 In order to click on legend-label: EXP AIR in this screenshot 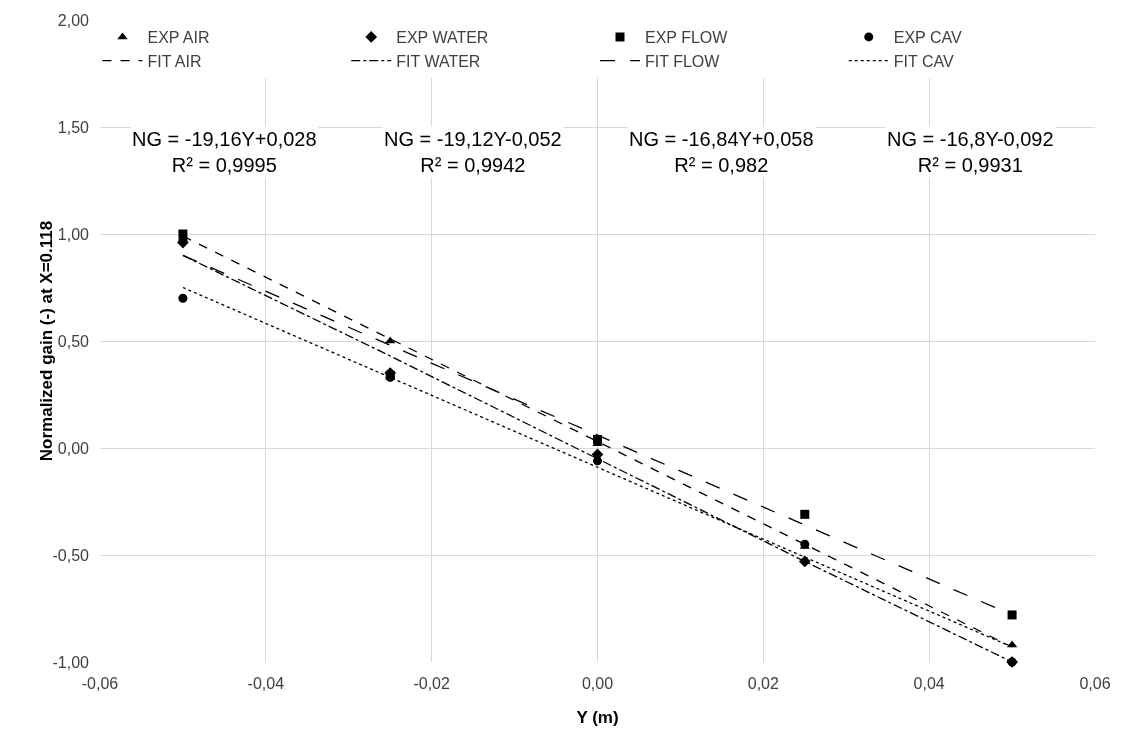, I will do `click(178, 38)`.